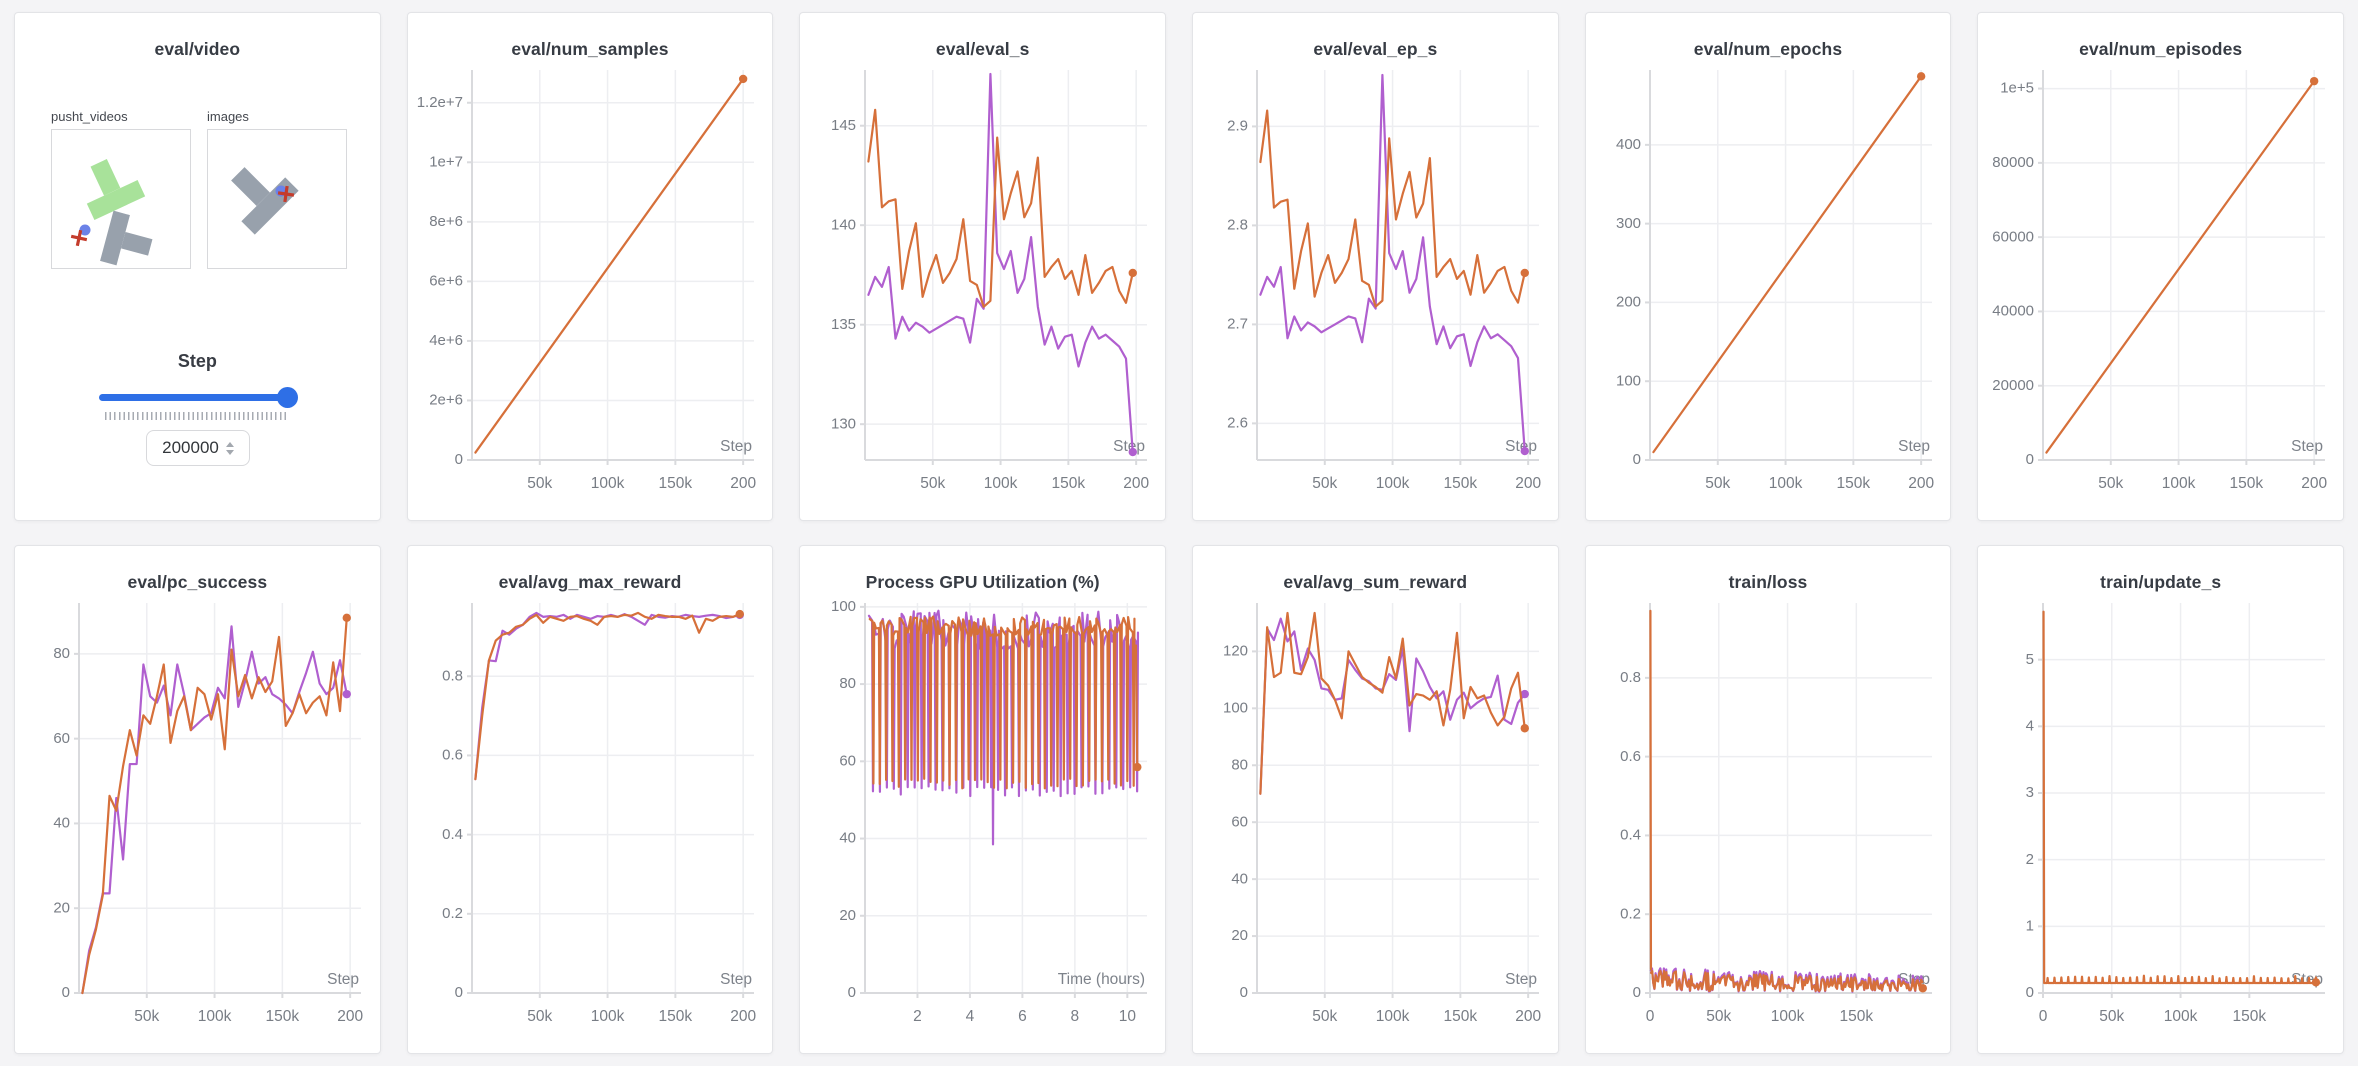  Describe the element at coordinates (590, 582) in the screenshot. I see `chart-title-eval-avg-max-reward: eval/avg_max_reward` at that location.